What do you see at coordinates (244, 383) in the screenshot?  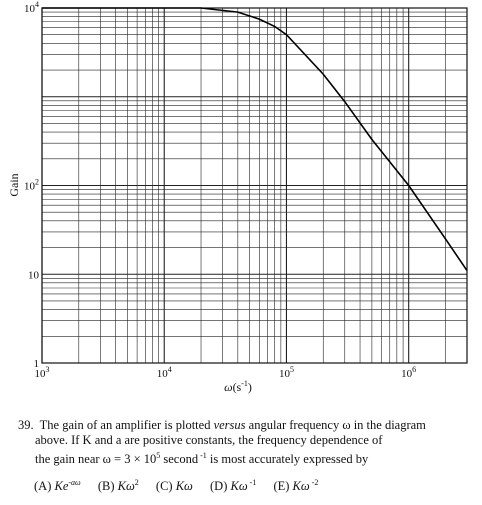 I see `x-axis-label-exp: -1` at bounding box center [244, 383].